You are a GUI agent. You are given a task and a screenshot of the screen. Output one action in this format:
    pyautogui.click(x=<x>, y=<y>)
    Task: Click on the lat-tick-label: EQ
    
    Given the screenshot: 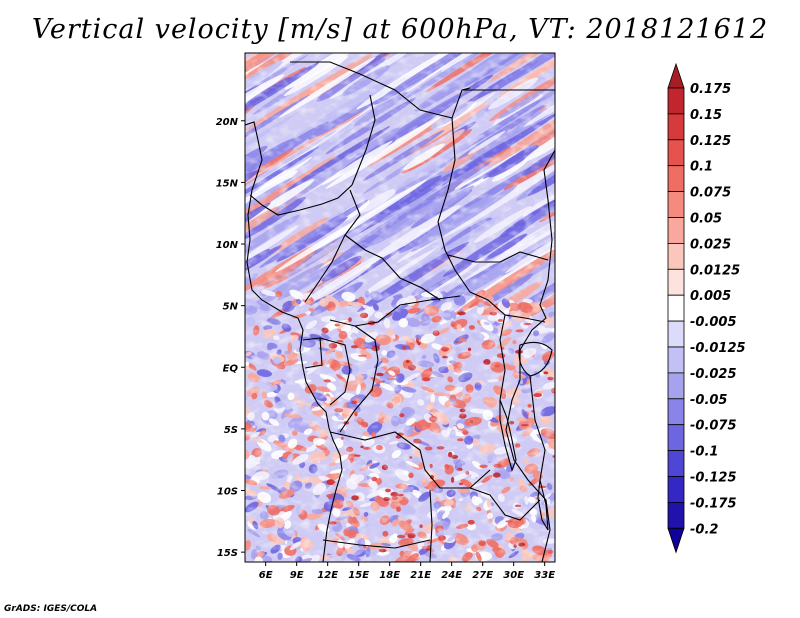 What is the action you would take?
    pyautogui.click(x=231, y=368)
    